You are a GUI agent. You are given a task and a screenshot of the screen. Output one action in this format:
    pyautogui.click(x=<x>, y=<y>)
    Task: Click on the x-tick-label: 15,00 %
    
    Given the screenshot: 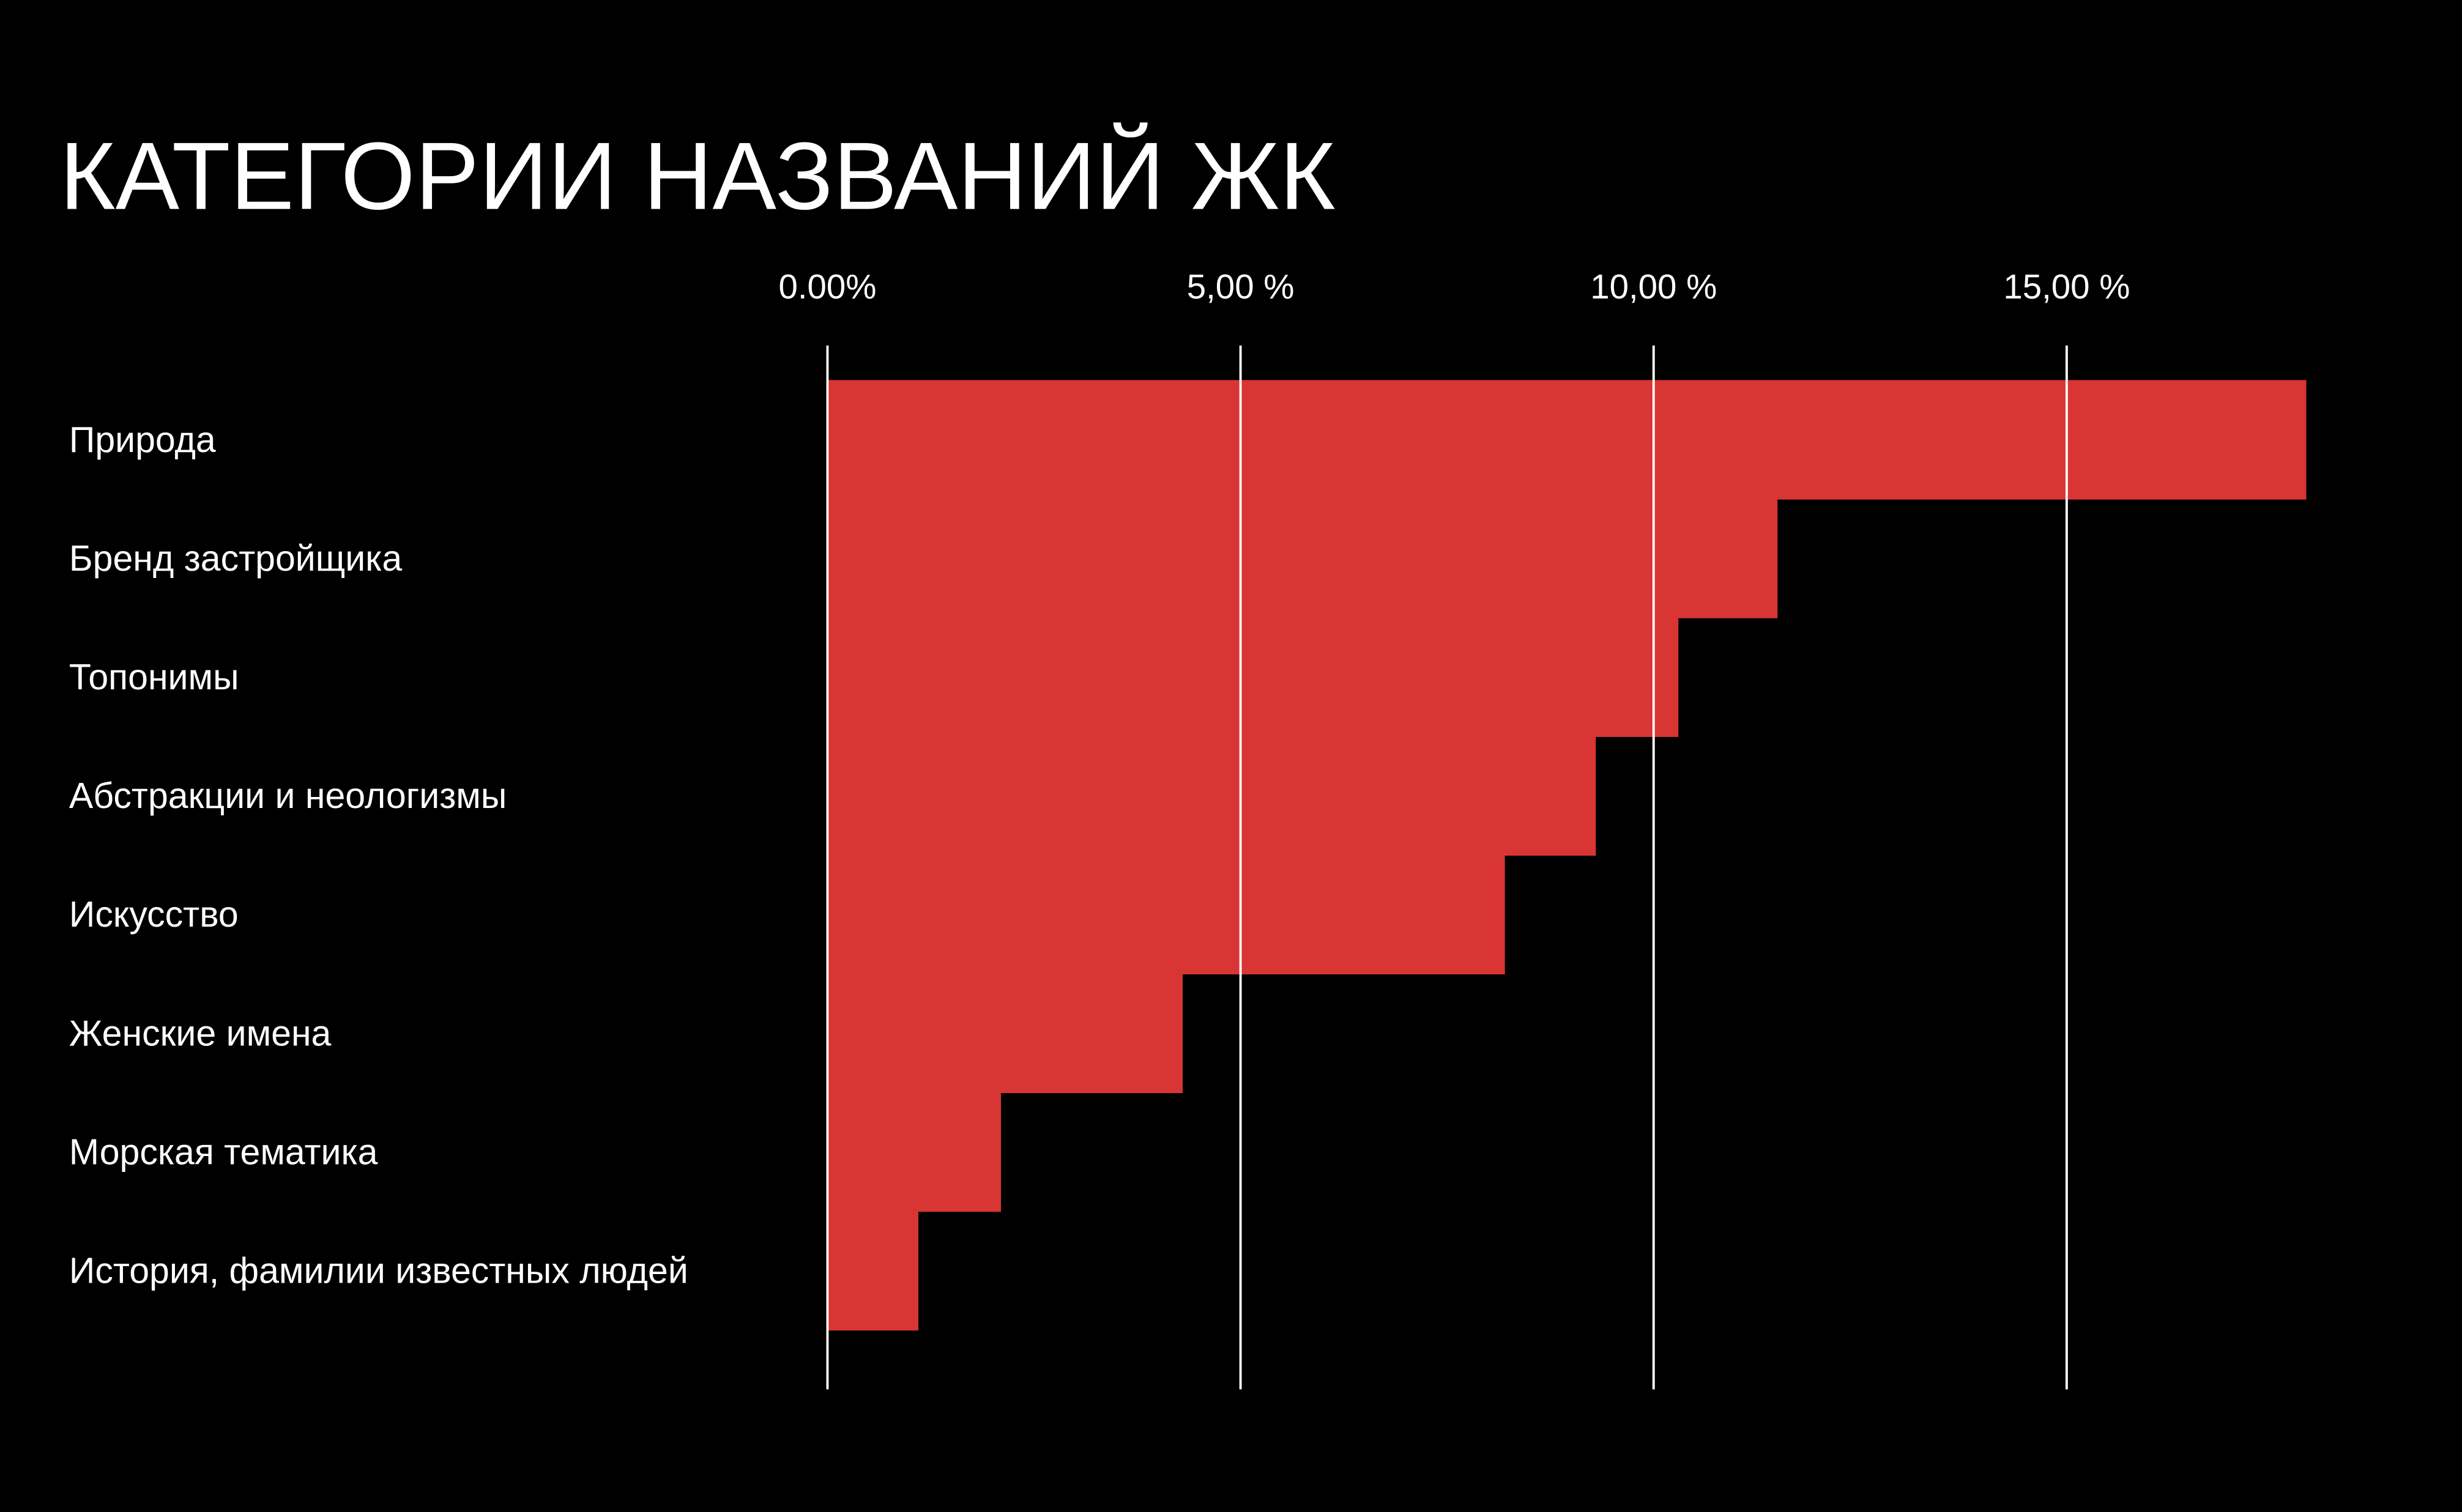 What is the action you would take?
    pyautogui.click(x=2066, y=286)
    